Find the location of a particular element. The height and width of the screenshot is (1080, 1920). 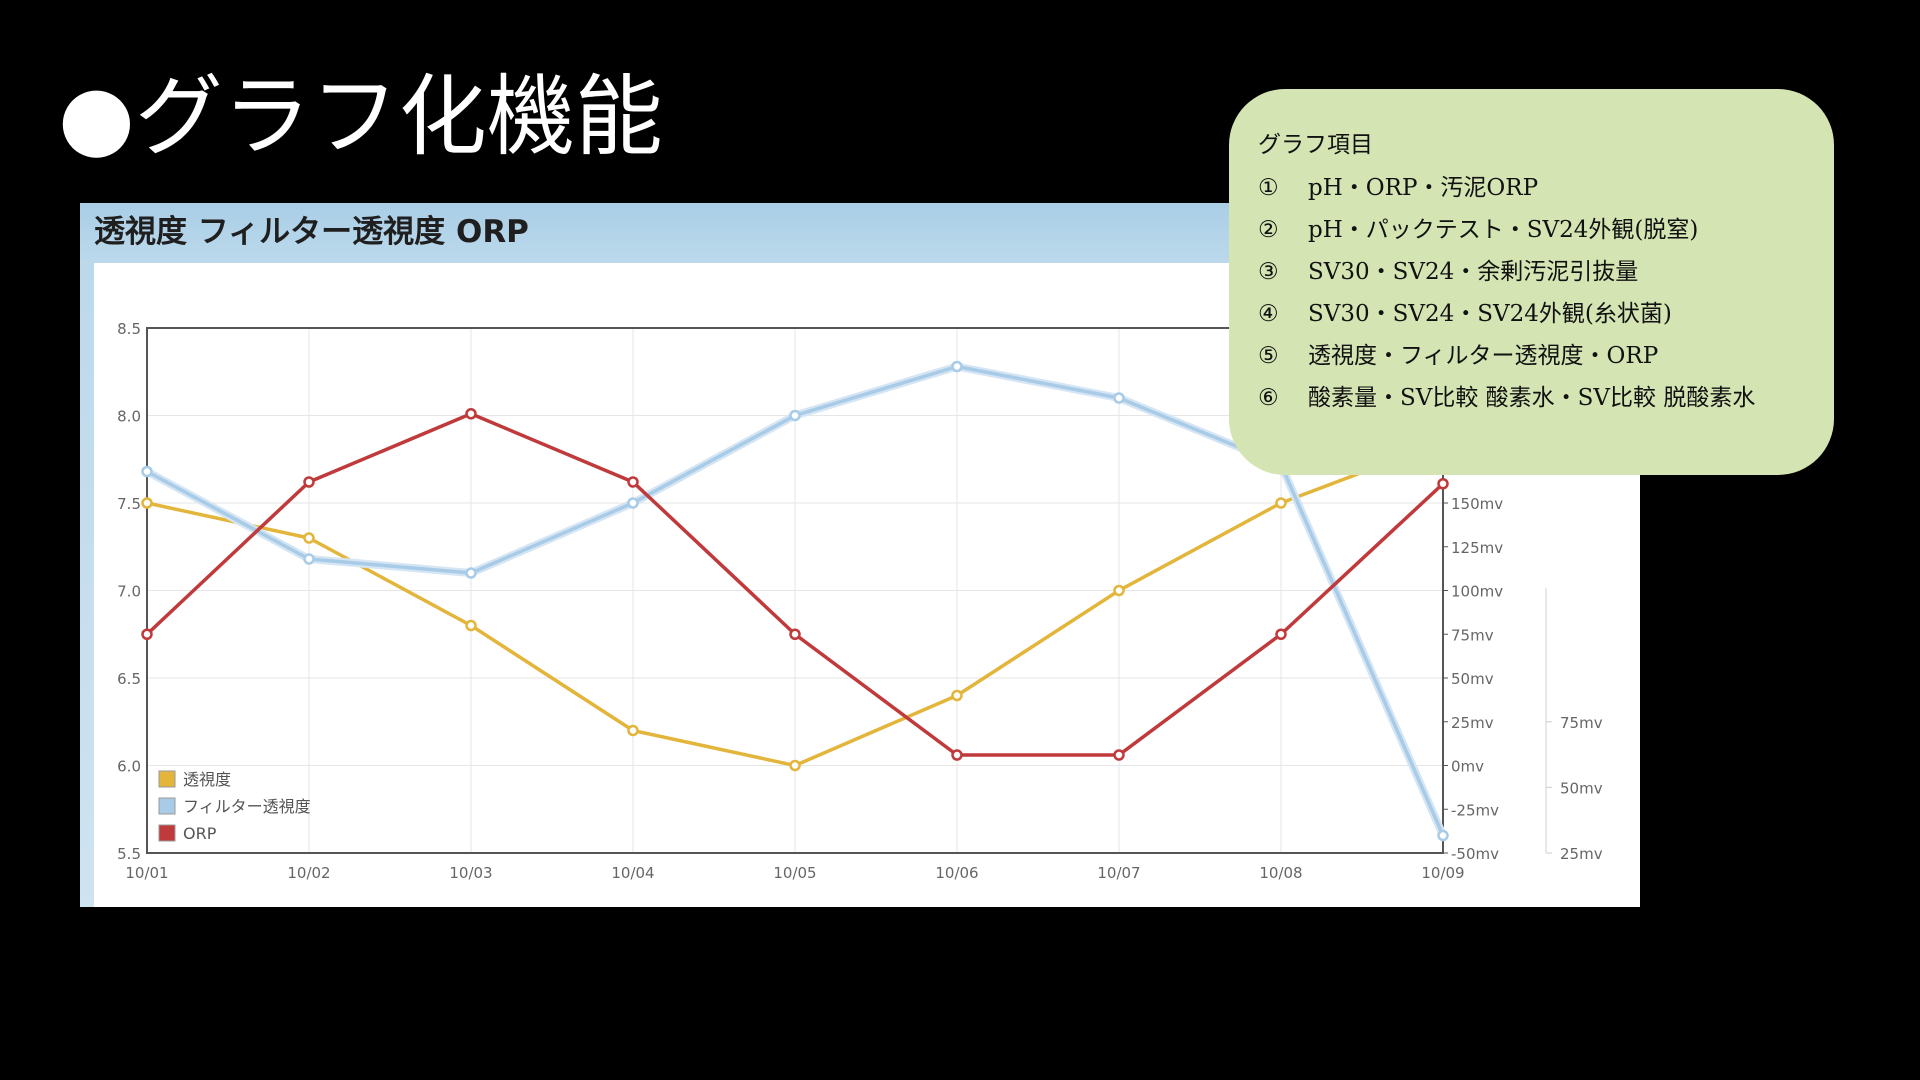

info-item-text: SV30・SV24・SV24外観(糸状菌) is located at coordinates (1490, 314).